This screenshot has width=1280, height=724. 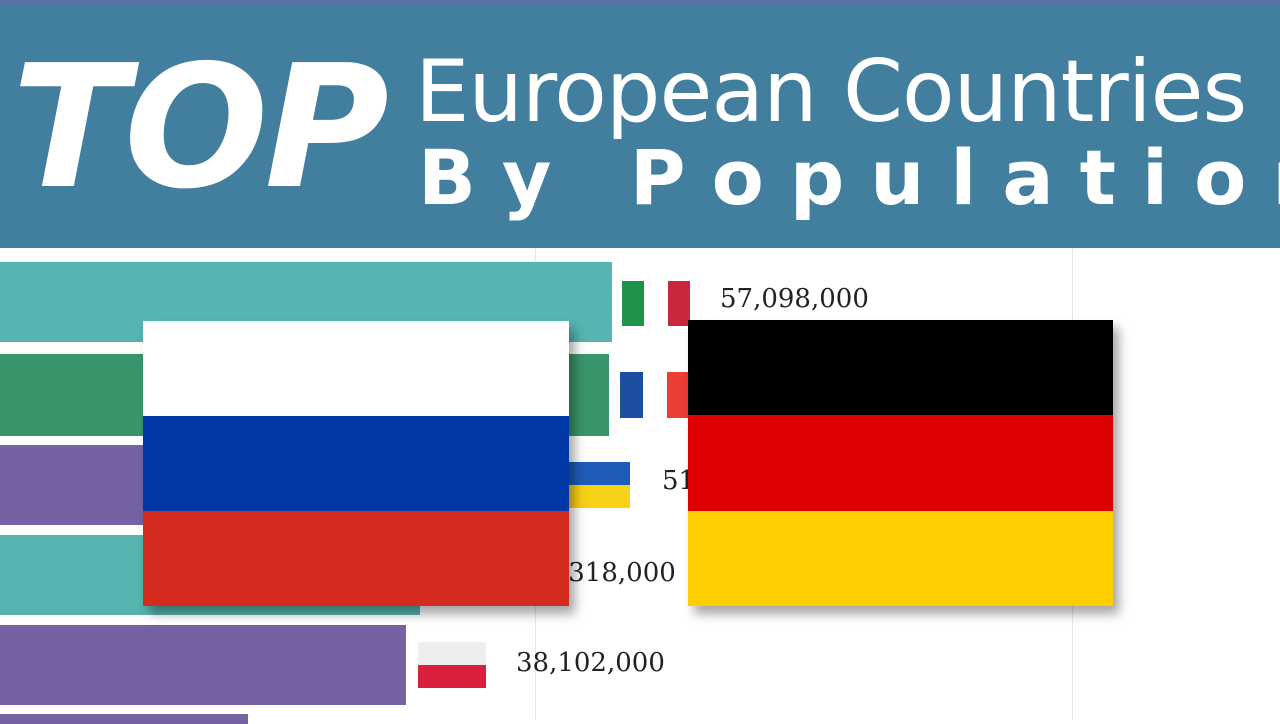 I want to click on top-word: TOP, so click(x=200, y=128).